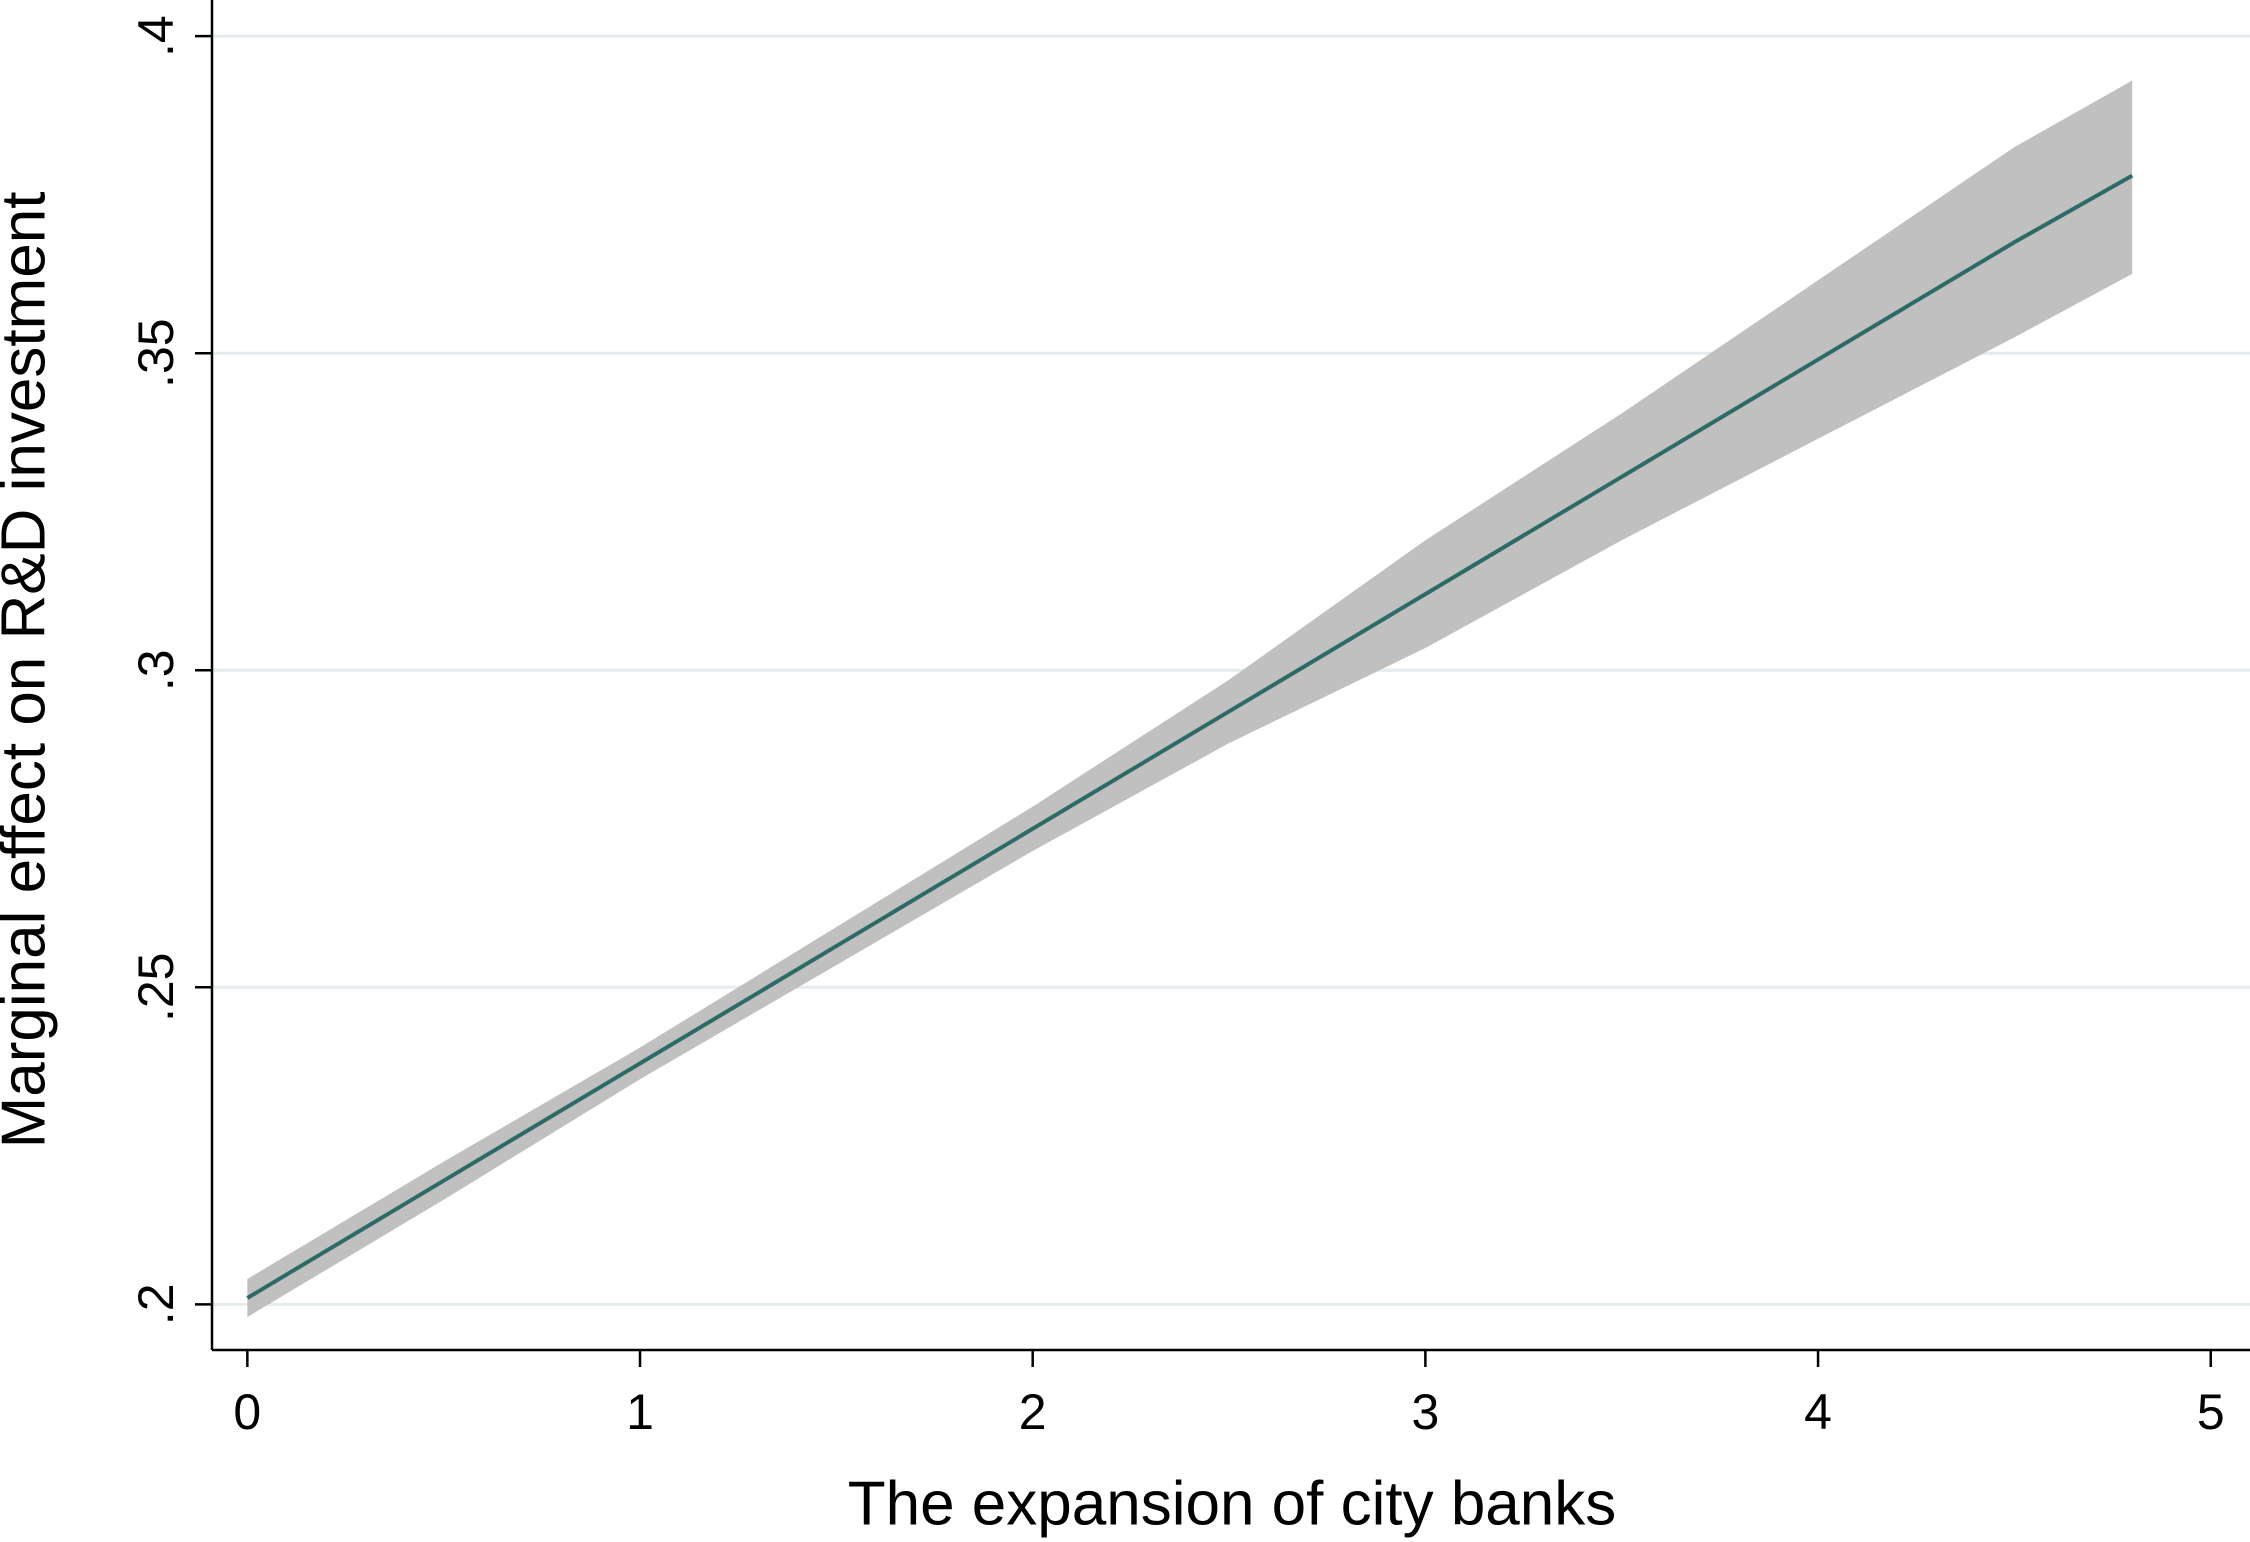 This screenshot has width=2250, height=1542. Describe the element at coordinates (1425, 1412) in the screenshot. I see `x-tick-label: 3` at that location.